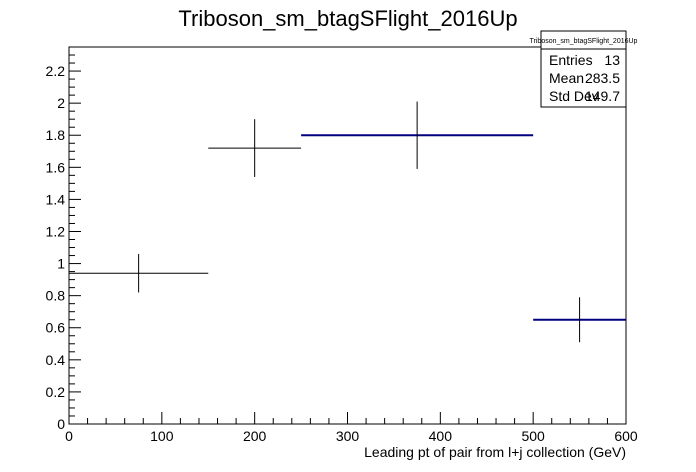 The height and width of the screenshot is (472, 696). I want to click on x-tick-label: 200, so click(255, 436).